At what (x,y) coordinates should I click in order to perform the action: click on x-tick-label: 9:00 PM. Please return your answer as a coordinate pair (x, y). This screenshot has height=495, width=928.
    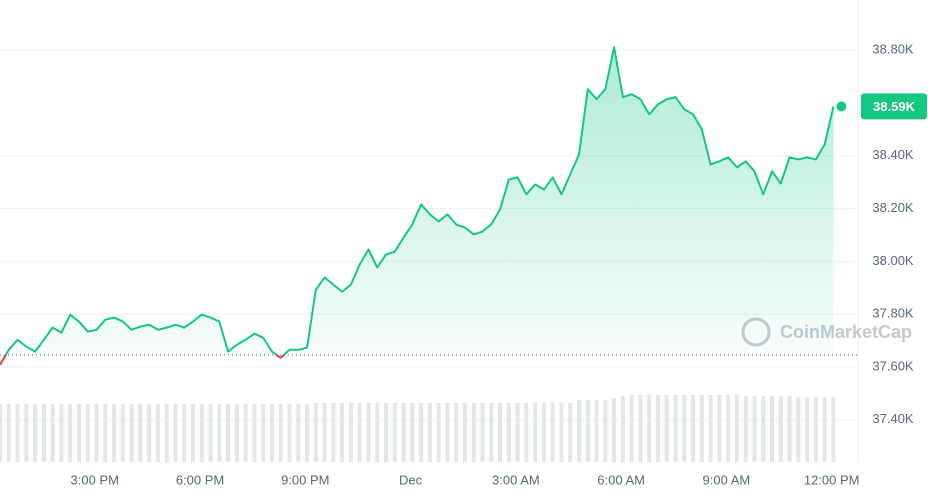
    Looking at the image, I should click on (305, 479).